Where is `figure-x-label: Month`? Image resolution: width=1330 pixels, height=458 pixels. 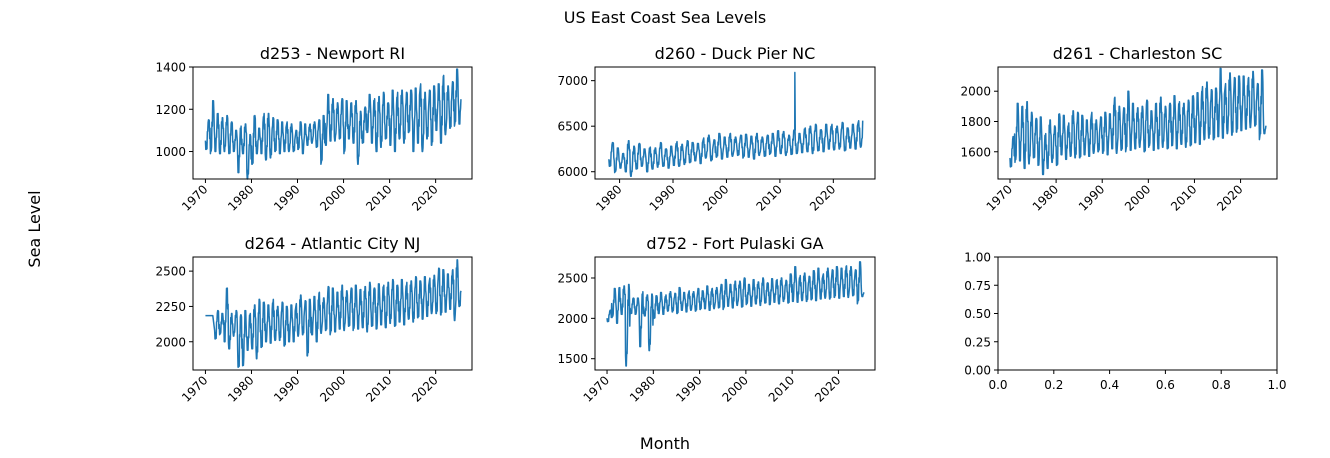
figure-x-label: Month is located at coordinates (665, 443).